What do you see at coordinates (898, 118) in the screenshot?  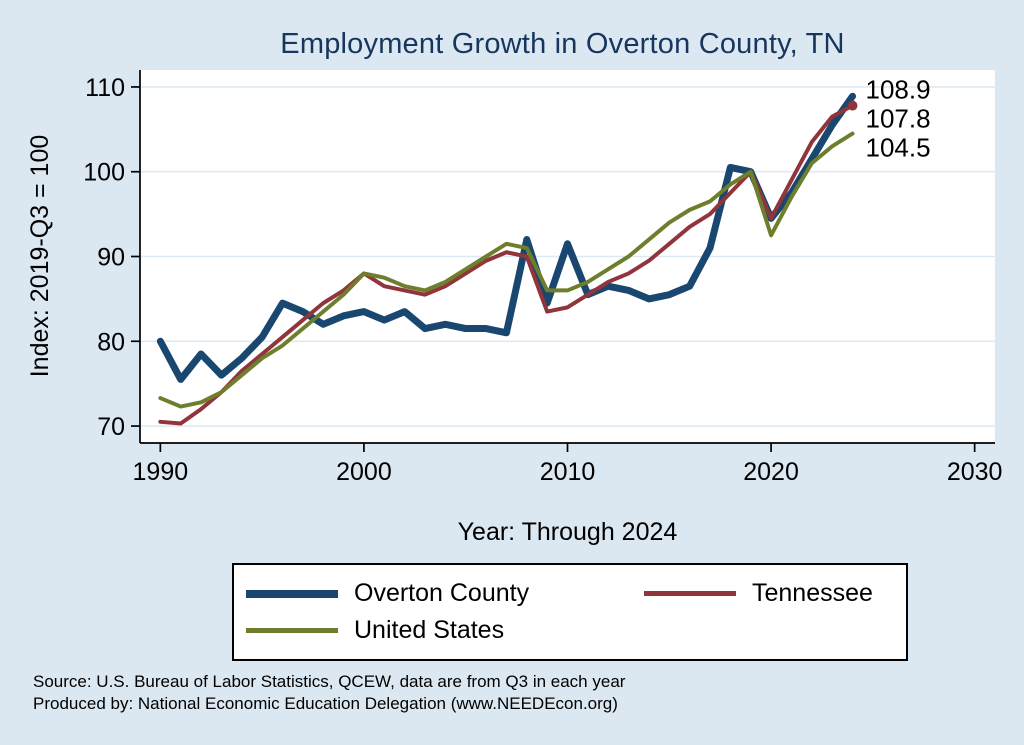 I see `end-label-tennessee: 107.8` at bounding box center [898, 118].